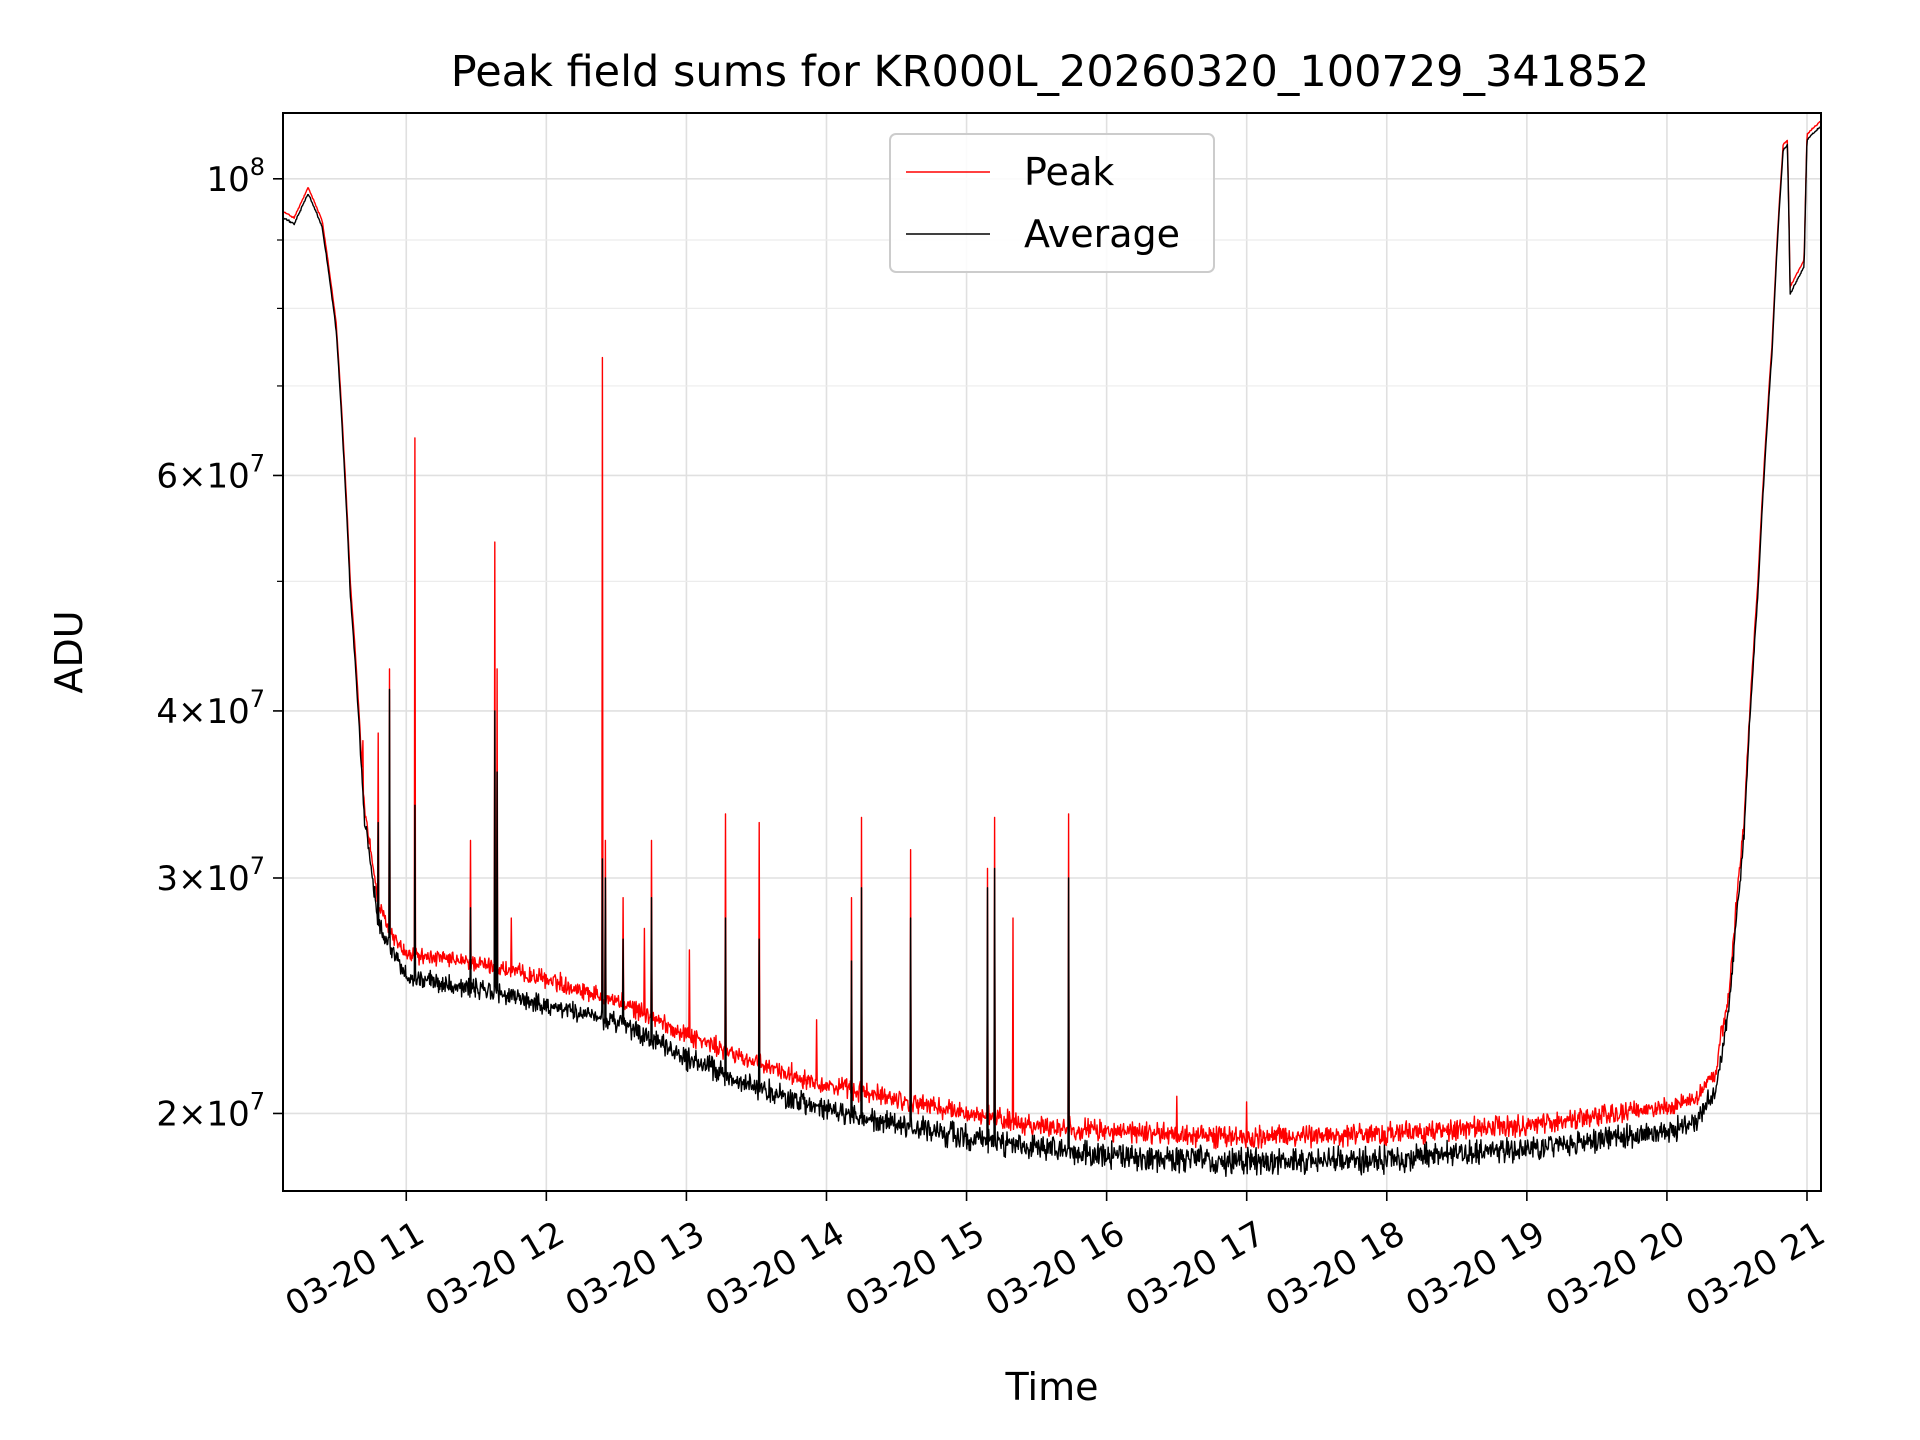 The height and width of the screenshot is (1440, 1920). Describe the element at coordinates (210, 1110) in the screenshot. I see `y-tick-label: 2×107` at that location.